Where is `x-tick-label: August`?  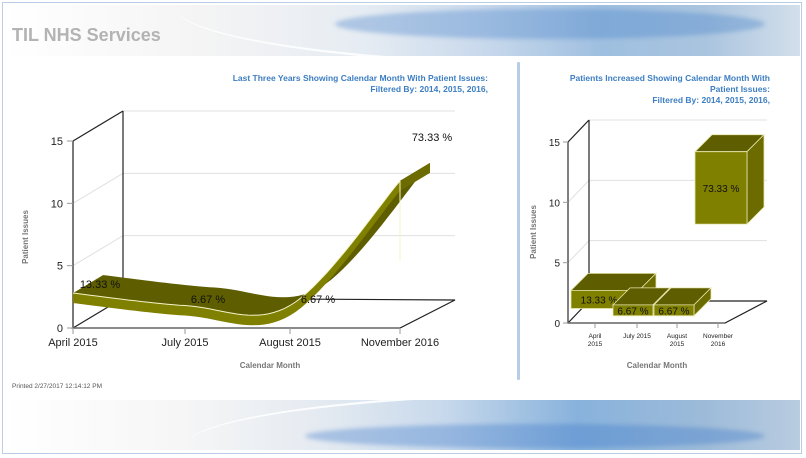
x-tick-label: August is located at coordinates (677, 336).